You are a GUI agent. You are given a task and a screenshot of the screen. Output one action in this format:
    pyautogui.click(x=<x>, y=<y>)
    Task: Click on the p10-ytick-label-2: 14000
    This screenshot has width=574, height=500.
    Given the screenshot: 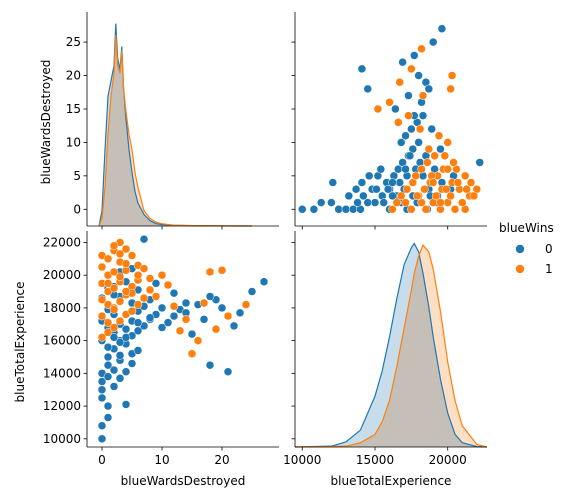 What is the action you would take?
    pyautogui.click(x=62, y=373)
    